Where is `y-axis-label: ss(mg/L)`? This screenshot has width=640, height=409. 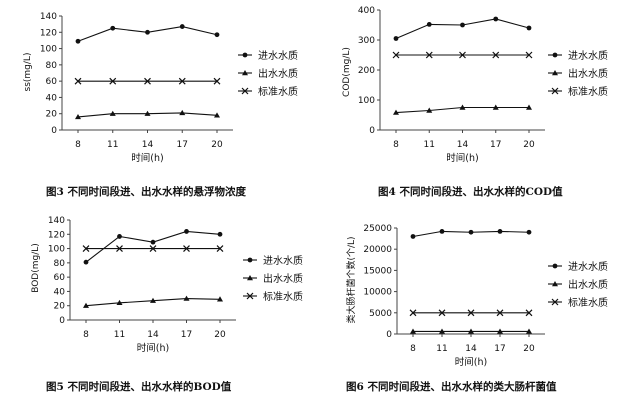
y-axis-label: ss(mg/L) is located at coordinates (28, 72).